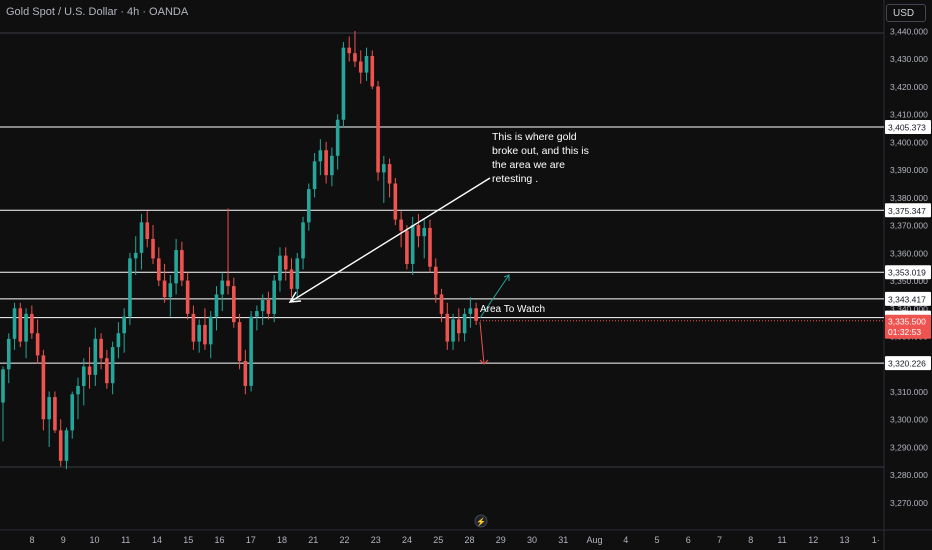 The width and height of the screenshot is (932, 550). What do you see at coordinates (295, 297) in the screenshot?
I see `annotation-arrow-head` at bounding box center [295, 297].